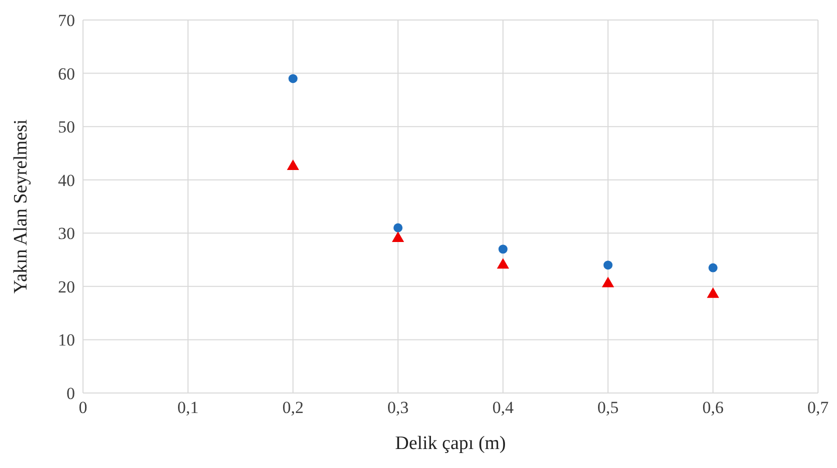  Describe the element at coordinates (66, 180) in the screenshot. I see `y-tick-label: 40` at that location.